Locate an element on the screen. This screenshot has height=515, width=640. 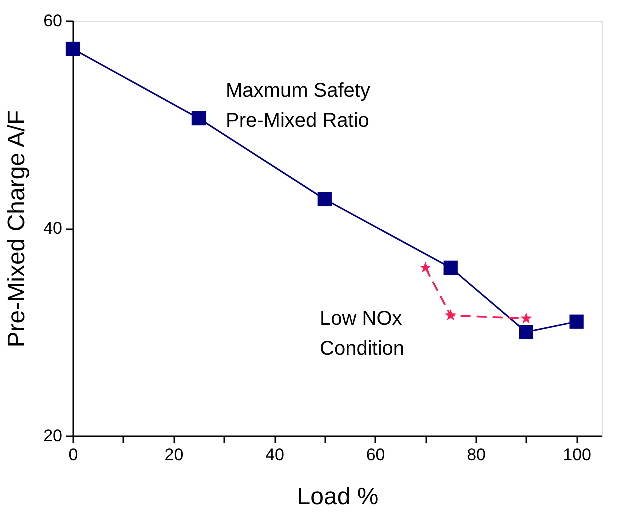
x-tick-label: 40 is located at coordinates (275, 455).